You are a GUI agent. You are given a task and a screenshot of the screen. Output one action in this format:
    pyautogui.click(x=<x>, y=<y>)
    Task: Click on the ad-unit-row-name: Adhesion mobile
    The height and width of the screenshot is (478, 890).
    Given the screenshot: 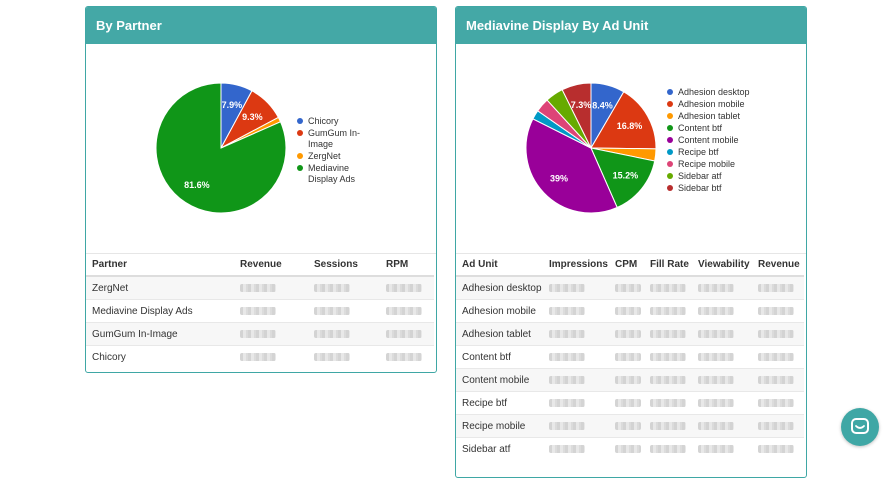 What is the action you would take?
    pyautogui.click(x=499, y=311)
    